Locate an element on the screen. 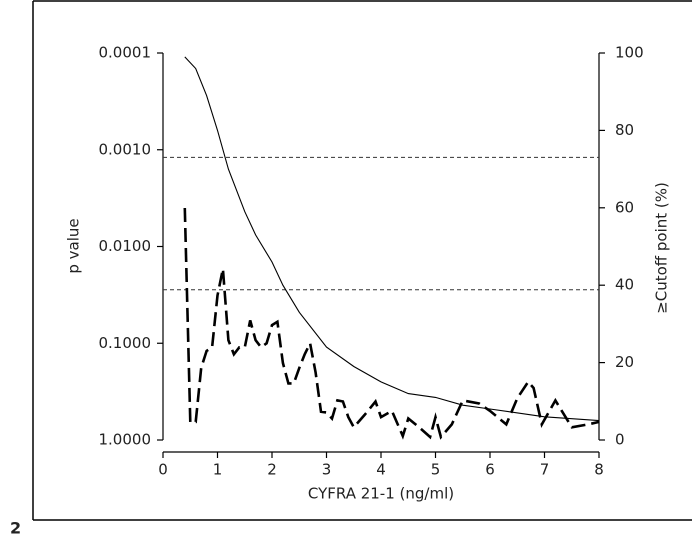  y2-tick-label: 0 is located at coordinates (620, 440).